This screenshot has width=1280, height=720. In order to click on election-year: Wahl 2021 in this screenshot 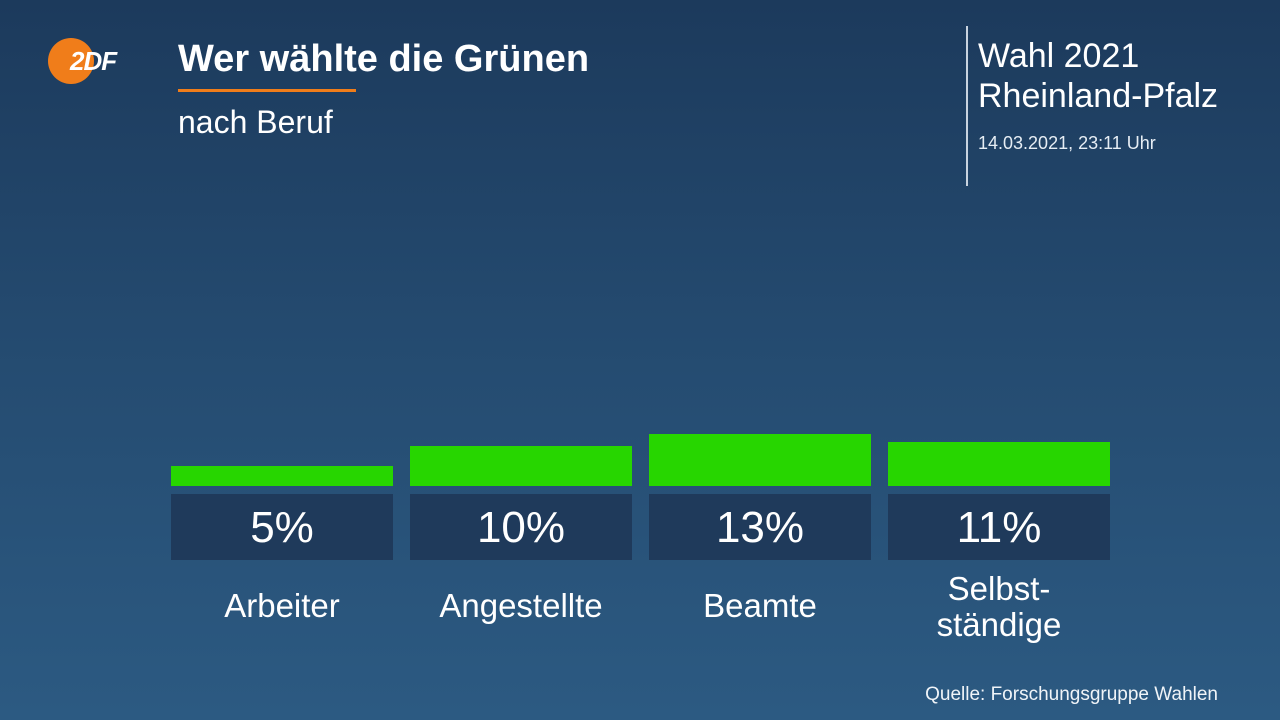, I will do `click(1059, 56)`.